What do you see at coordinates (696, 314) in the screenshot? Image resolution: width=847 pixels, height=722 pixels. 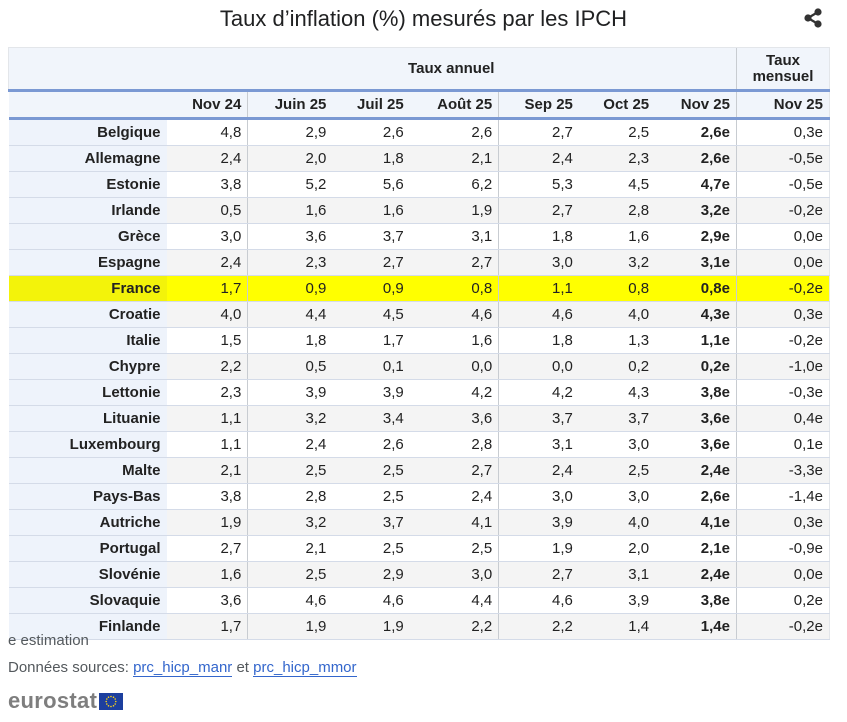 I see `value-cell: 4,3e` at bounding box center [696, 314].